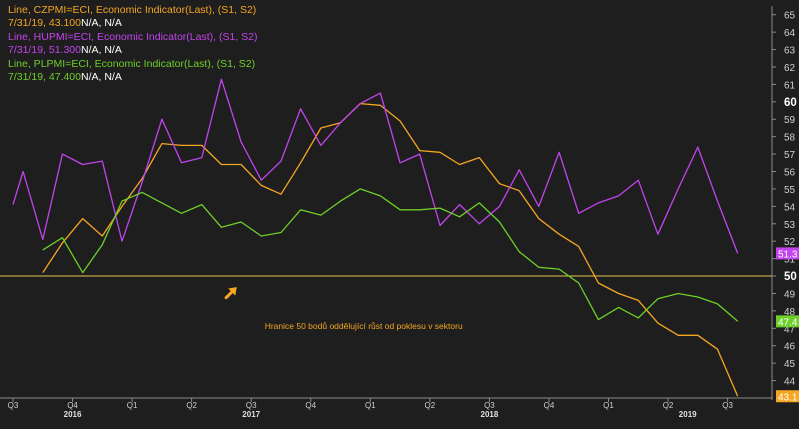  I want to click on last-value-label-czpmi: 43.1, so click(788, 397).